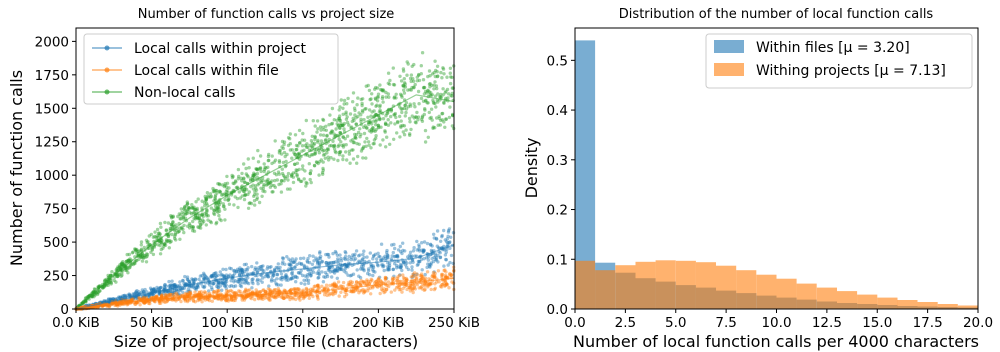 The image size is (1000, 352). What do you see at coordinates (729, 46) in the screenshot?
I see `legend-swatch` at bounding box center [729, 46].